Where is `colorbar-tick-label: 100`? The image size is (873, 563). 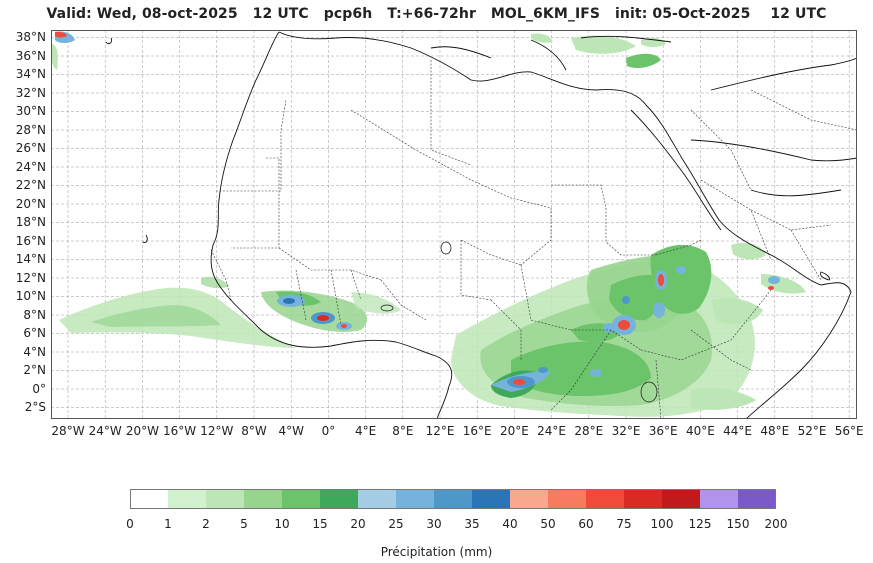
colorbar-tick-label: 100 is located at coordinates (662, 524).